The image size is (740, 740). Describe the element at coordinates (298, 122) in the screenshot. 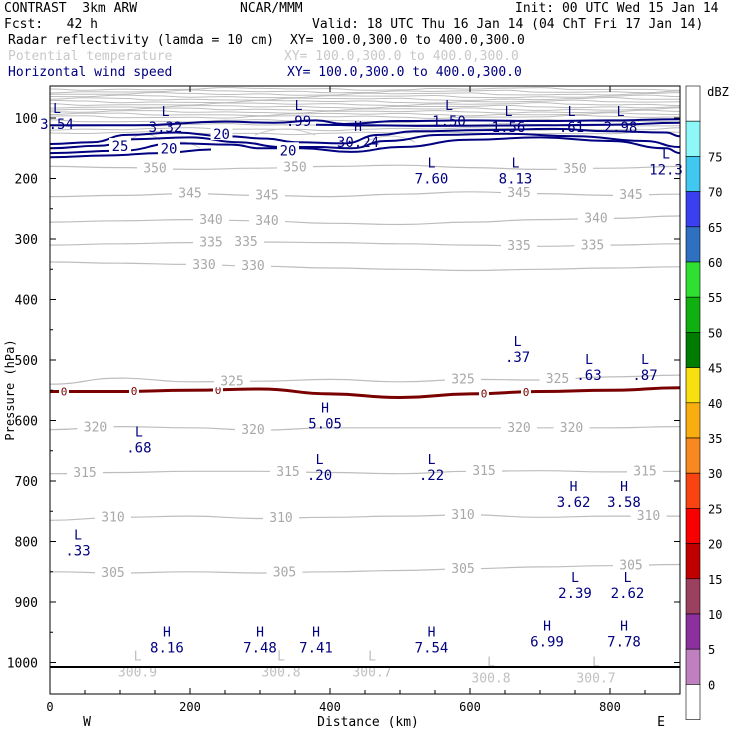

I see `extremum-value: .99` at that location.